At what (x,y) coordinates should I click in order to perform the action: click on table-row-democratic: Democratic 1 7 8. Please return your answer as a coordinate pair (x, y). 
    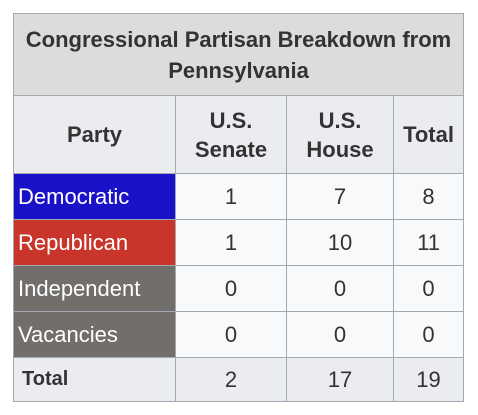
    Looking at the image, I should click on (239, 196).